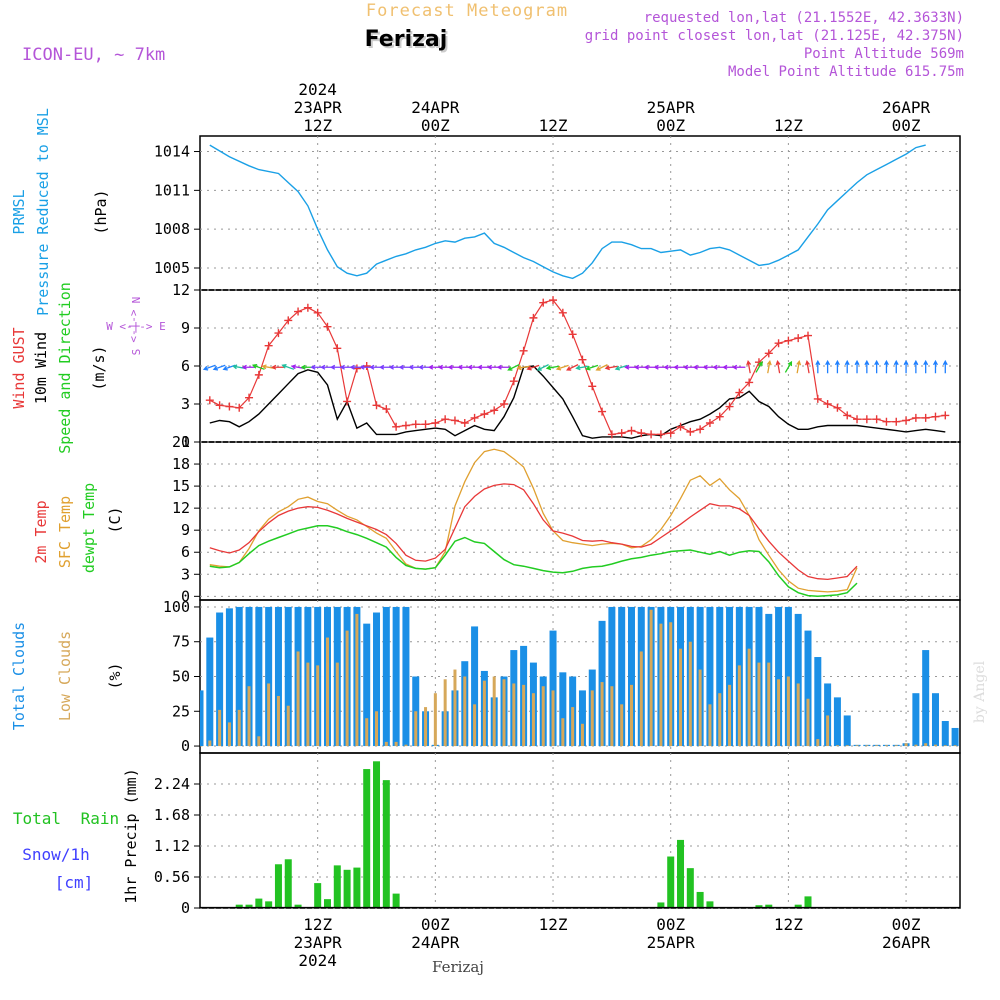  Describe the element at coordinates (66, 818) in the screenshot. I see `total-rain-label: Total Rain` at that location.